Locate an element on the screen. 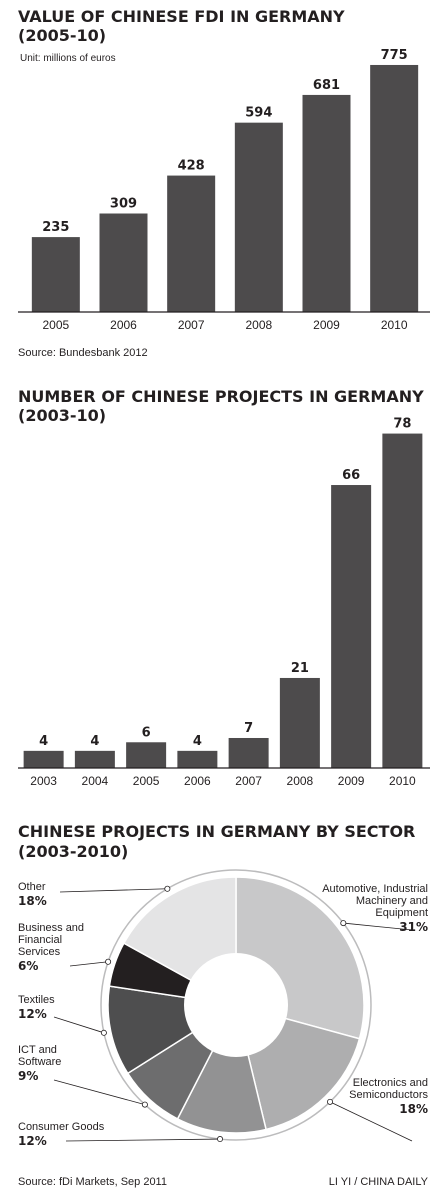 This screenshot has height=1198, width=446. chart1-source: Source: Bundesbank 2012 is located at coordinates (83, 353).